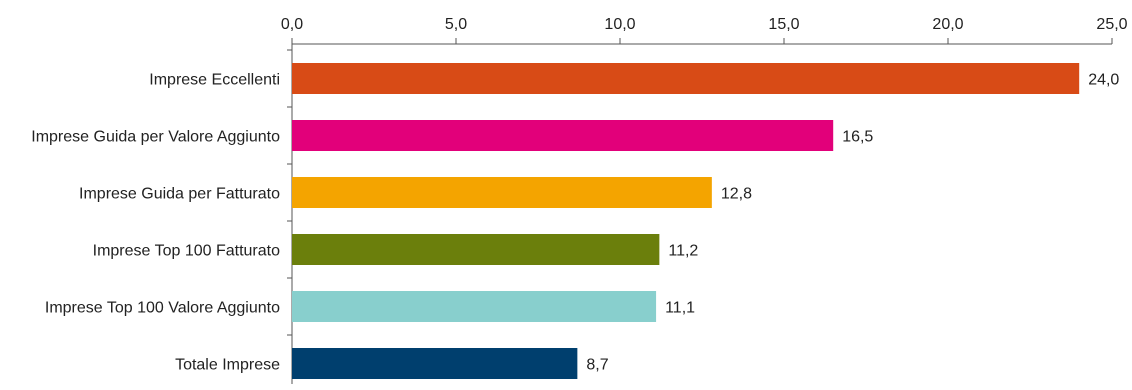 The height and width of the screenshot is (390, 1132). What do you see at coordinates (227, 365) in the screenshot?
I see `category-label: Totale Imprese` at bounding box center [227, 365].